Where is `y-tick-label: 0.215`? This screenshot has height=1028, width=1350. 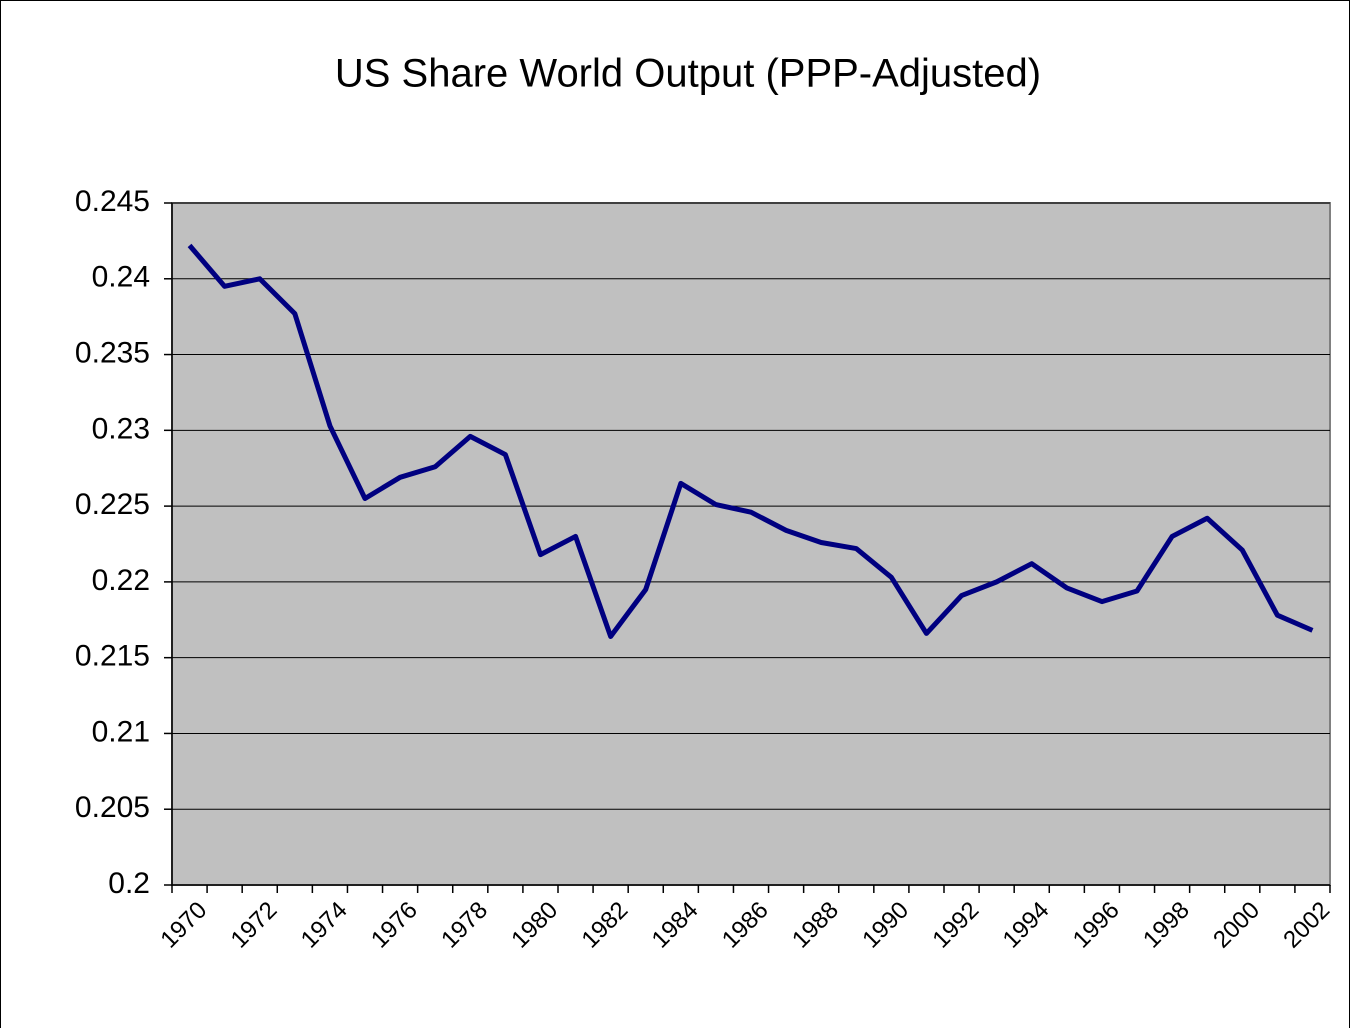 y-tick-label: 0.215 is located at coordinates (112, 656).